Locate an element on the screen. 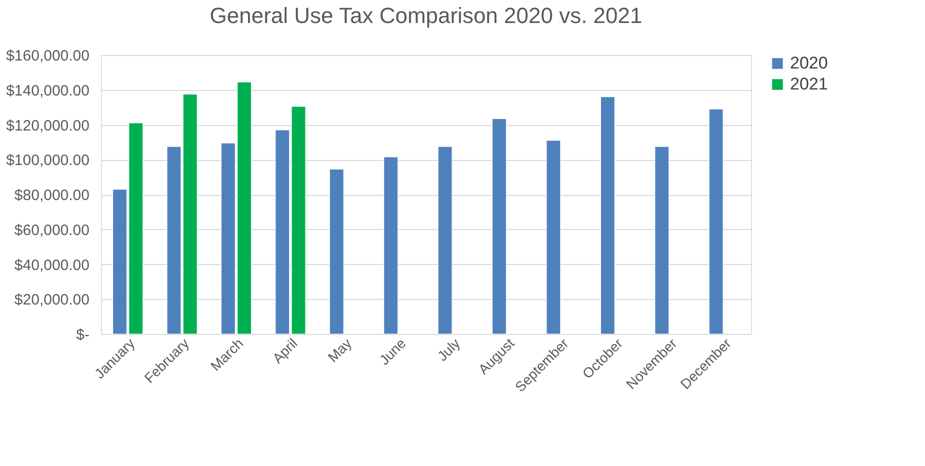 Image resolution: width=925 pixels, height=466 pixels. legend-label: 2021 is located at coordinates (809, 84).